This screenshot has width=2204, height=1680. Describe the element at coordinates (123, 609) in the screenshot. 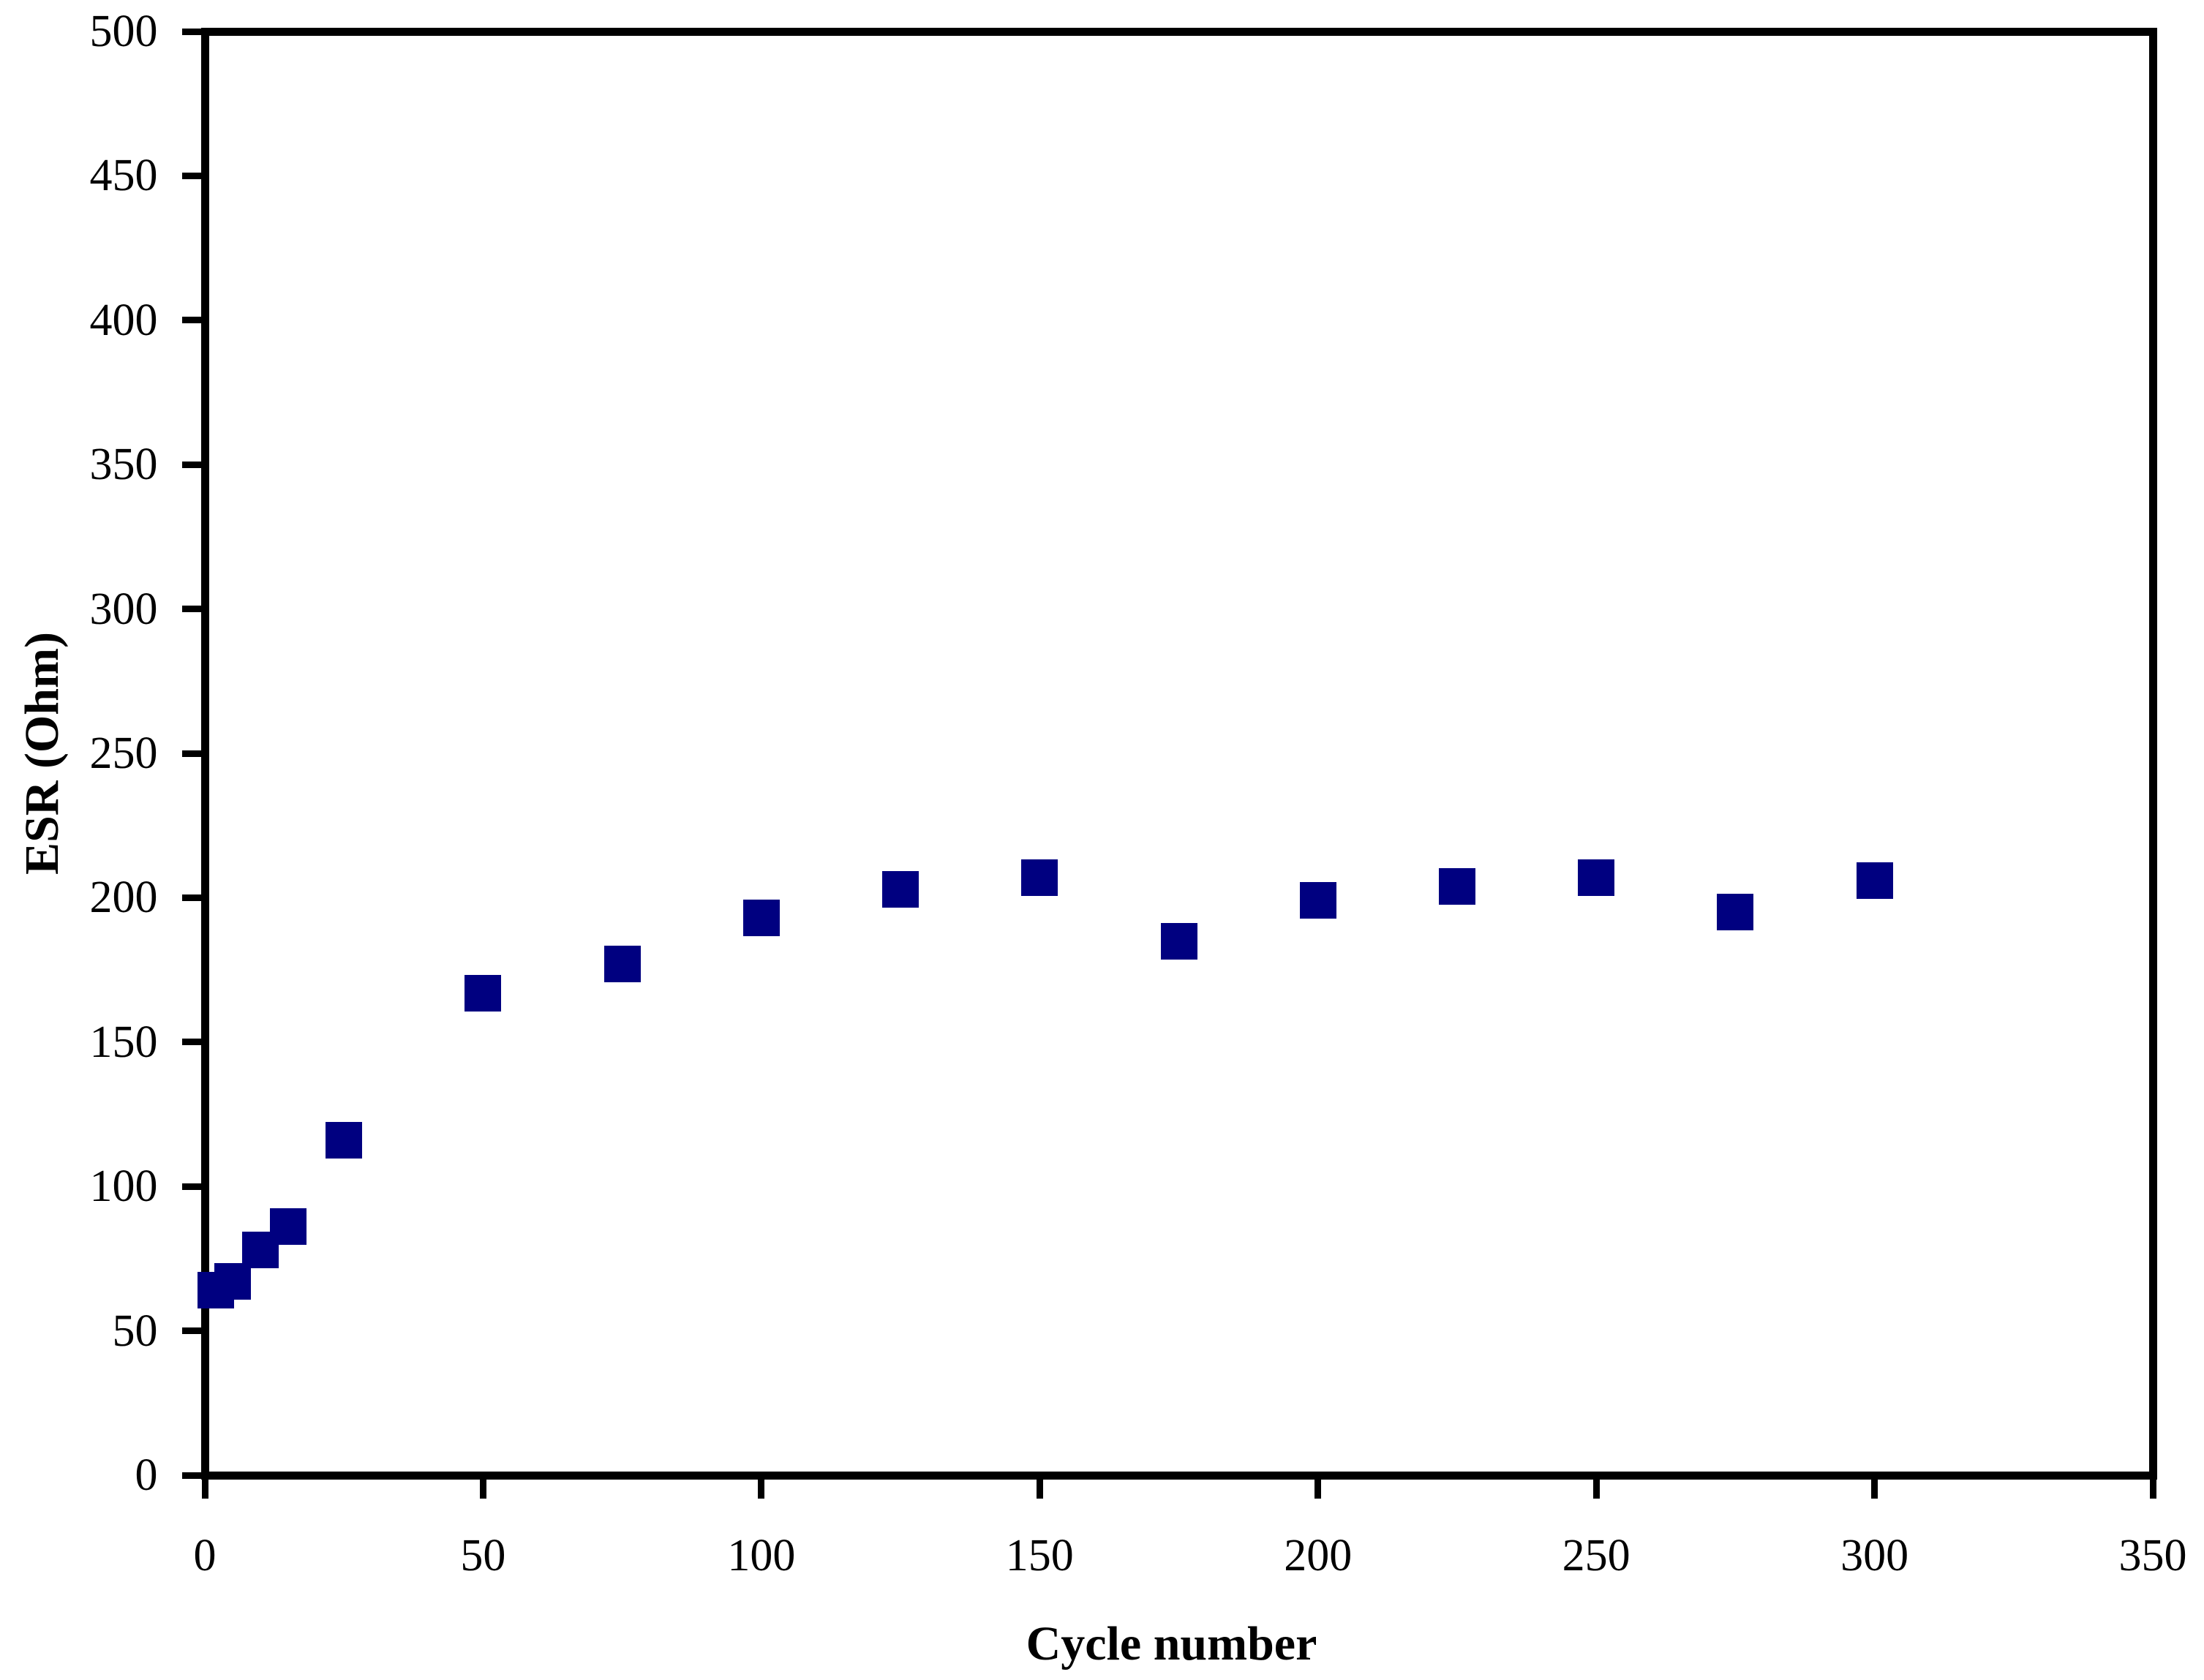

I see `y-tick-label: 300` at that location.